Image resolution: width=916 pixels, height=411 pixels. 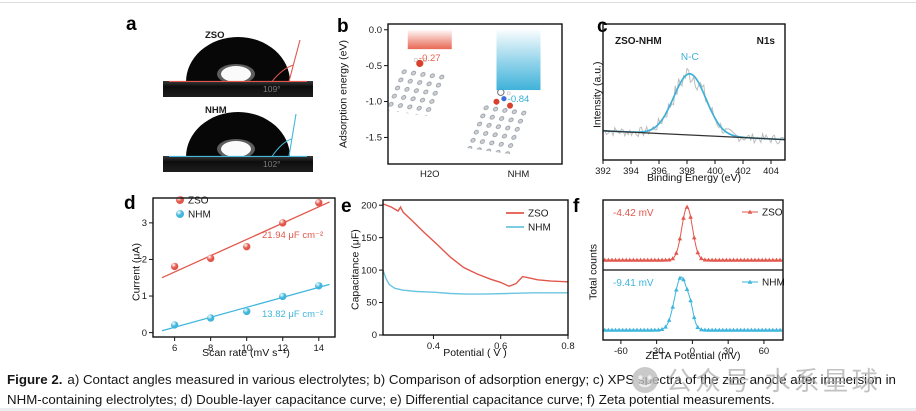 What do you see at coordinates (468, 275) in the screenshot?
I see `differential-capacitance-chart: ZSO NHM 0.4 0.6 0.8 0 50 100 150 200` at bounding box center [468, 275].